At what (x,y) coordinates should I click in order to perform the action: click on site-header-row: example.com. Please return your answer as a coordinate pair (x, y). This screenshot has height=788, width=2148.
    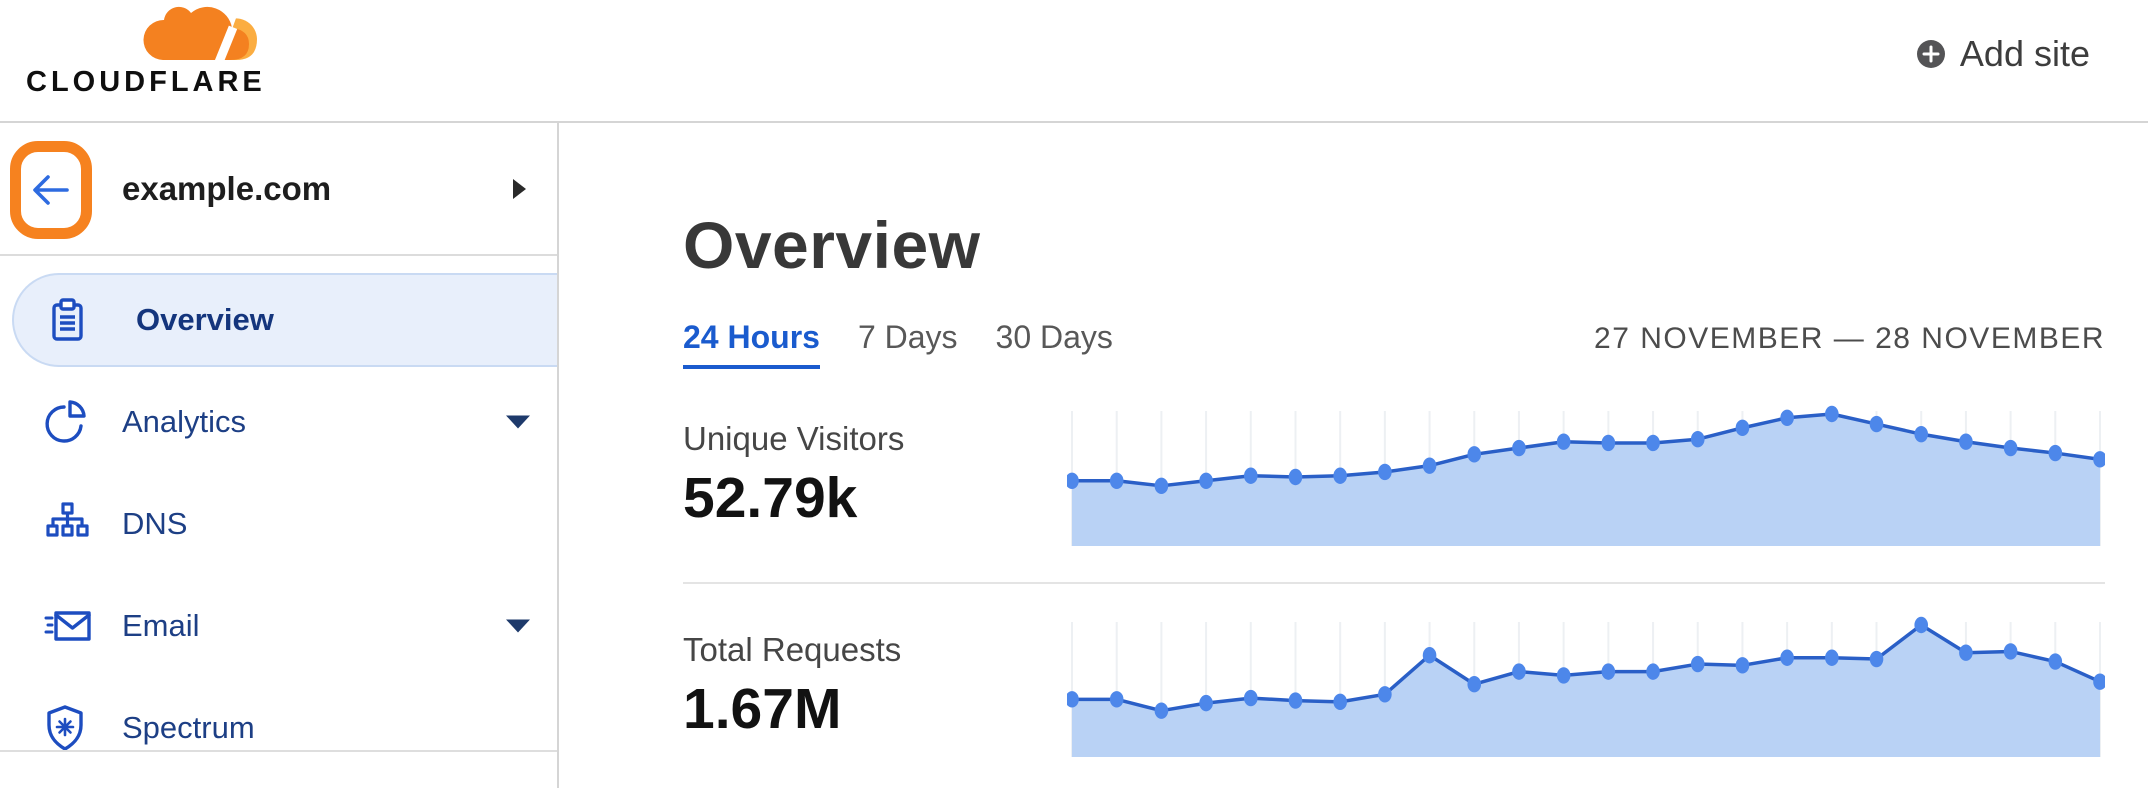
    Looking at the image, I should click on (278, 189).